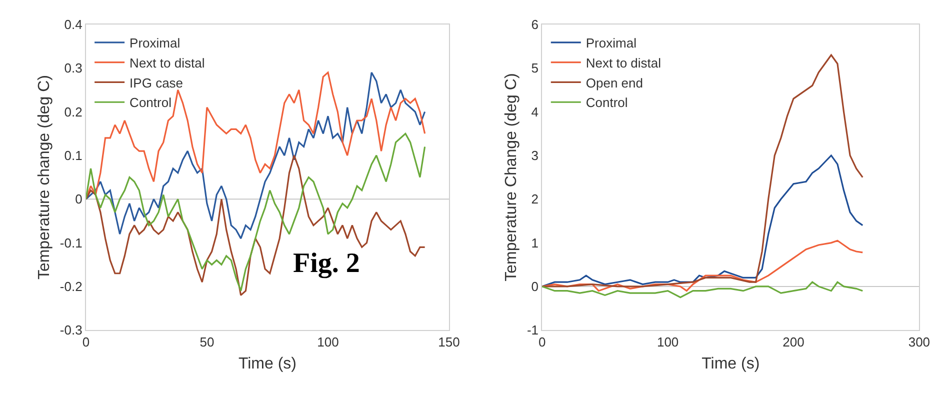 The width and height of the screenshot is (946, 402). What do you see at coordinates (532, 330) in the screenshot?
I see `y-tick-label: -1` at bounding box center [532, 330].